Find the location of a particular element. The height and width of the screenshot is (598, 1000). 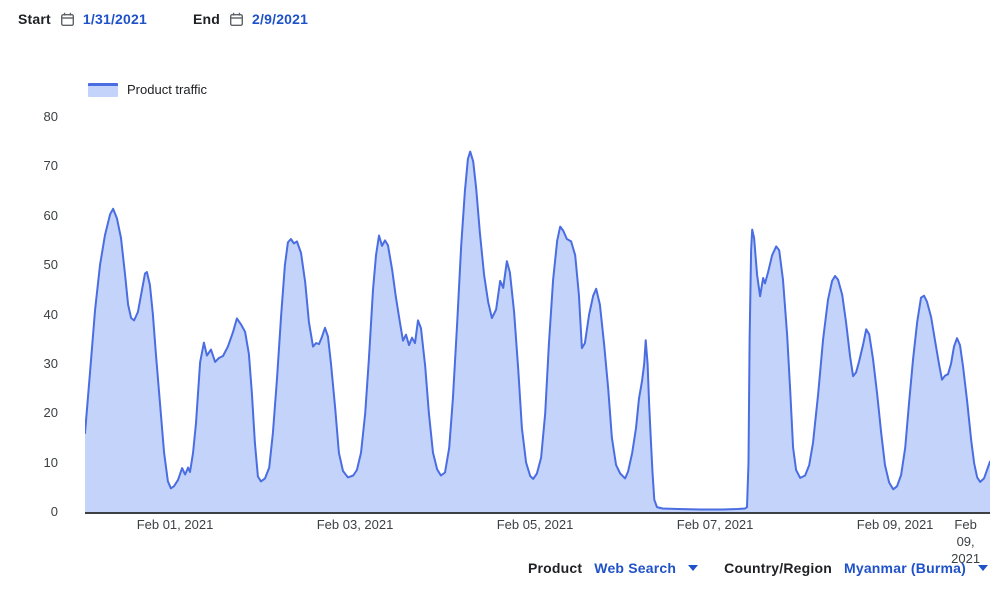

x-tick-label: Feb 03, 2021 is located at coordinates (355, 524).